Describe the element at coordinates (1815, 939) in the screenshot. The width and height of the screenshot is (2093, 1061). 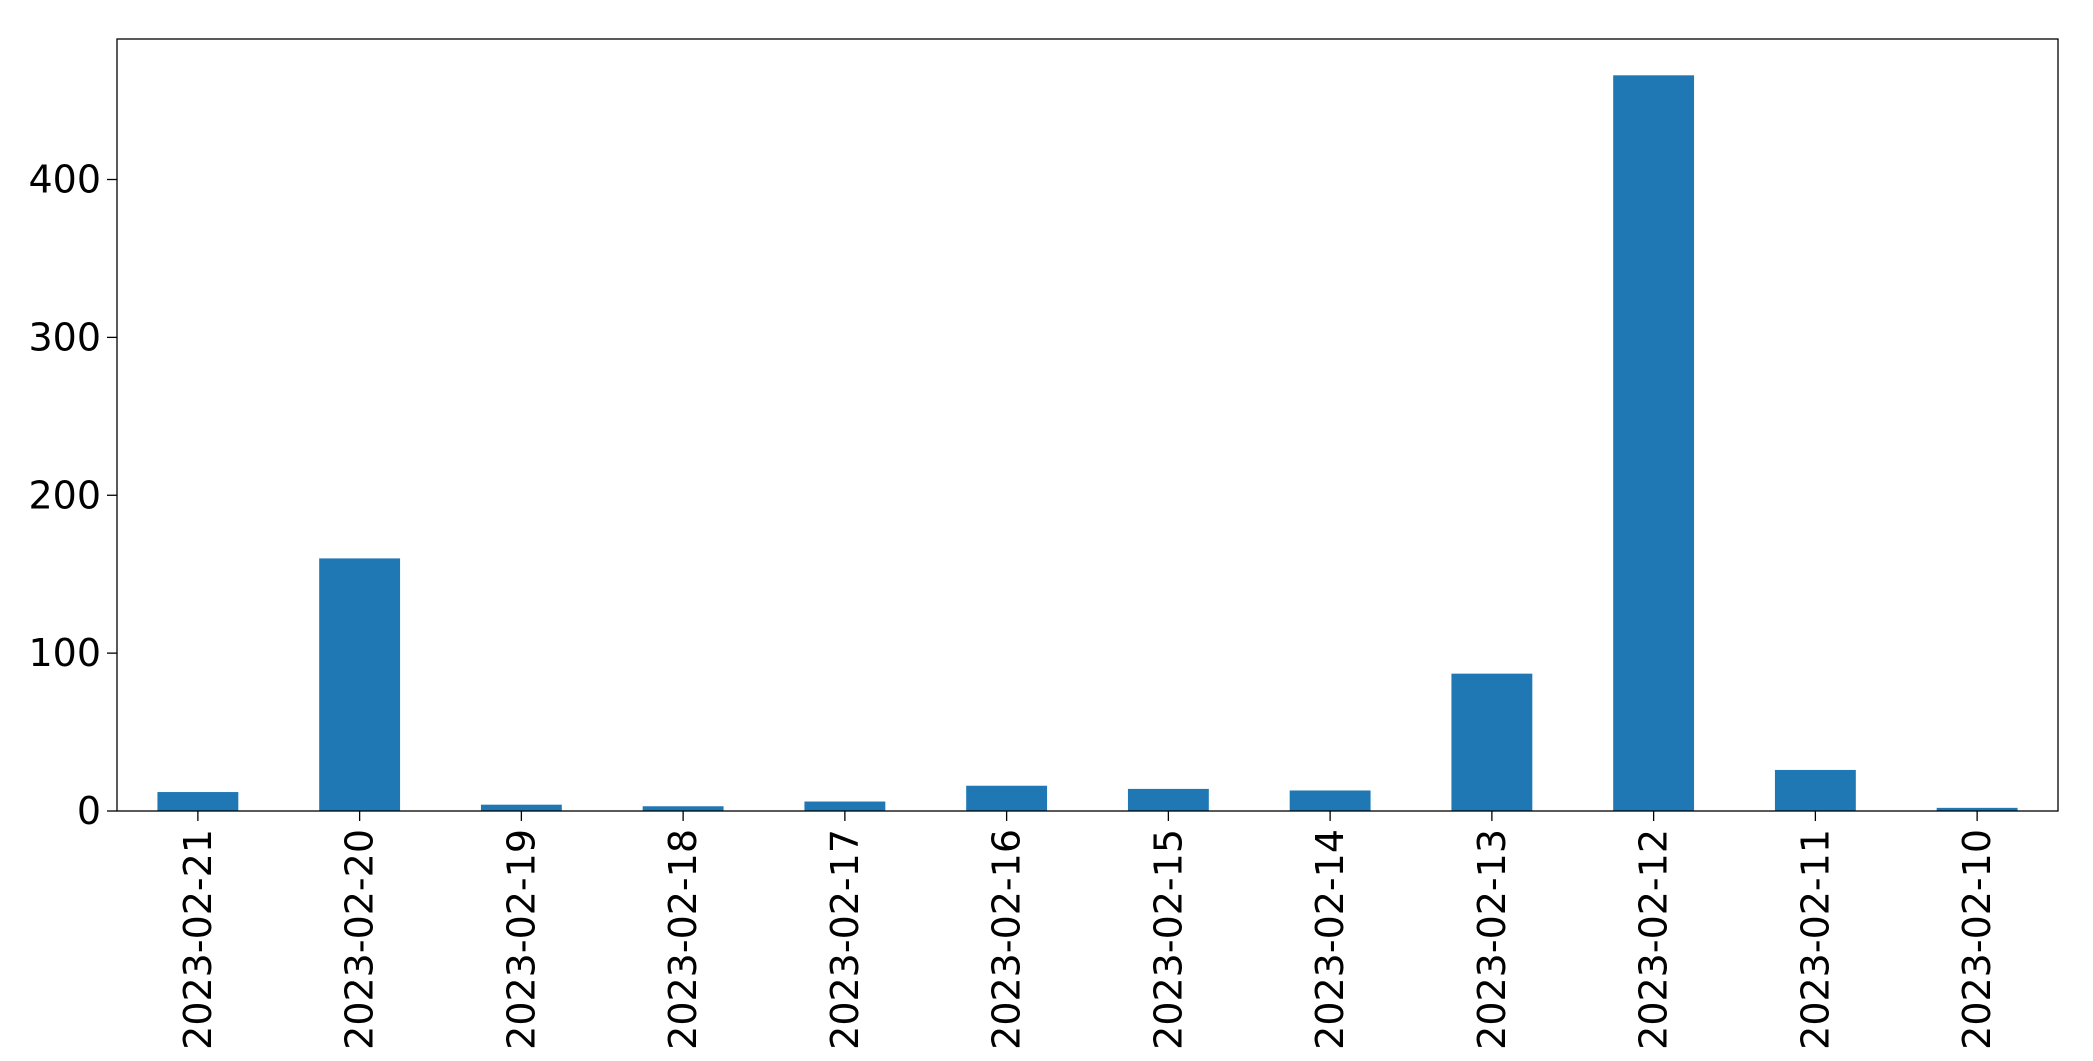
I see `x-tick-label: 2023-02-11` at that location.